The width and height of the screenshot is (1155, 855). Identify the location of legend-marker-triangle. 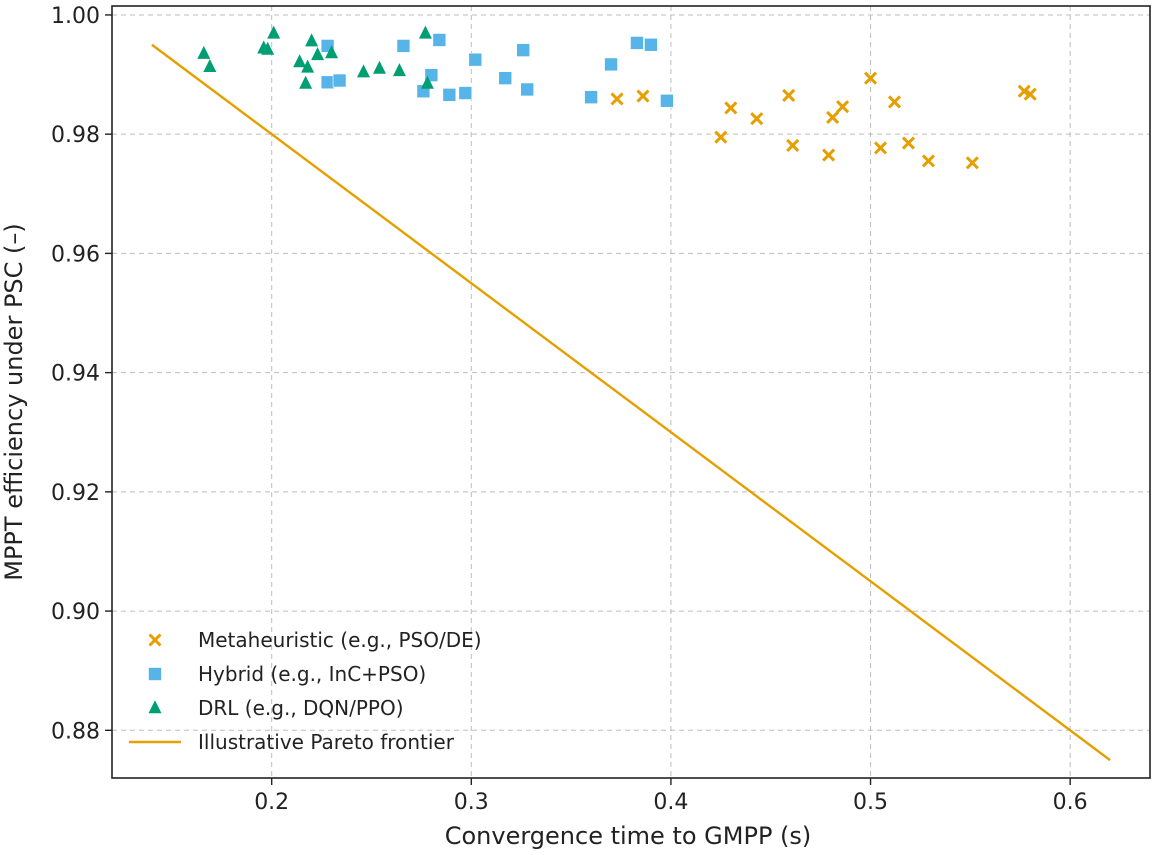
(155, 707).